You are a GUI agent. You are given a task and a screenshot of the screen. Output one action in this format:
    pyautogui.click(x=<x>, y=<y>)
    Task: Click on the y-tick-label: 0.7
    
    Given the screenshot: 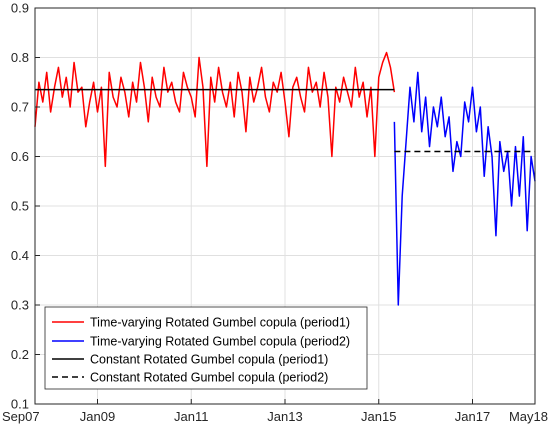 What is the action you would take?
    pyautogui.click(x=20, y=107)
    